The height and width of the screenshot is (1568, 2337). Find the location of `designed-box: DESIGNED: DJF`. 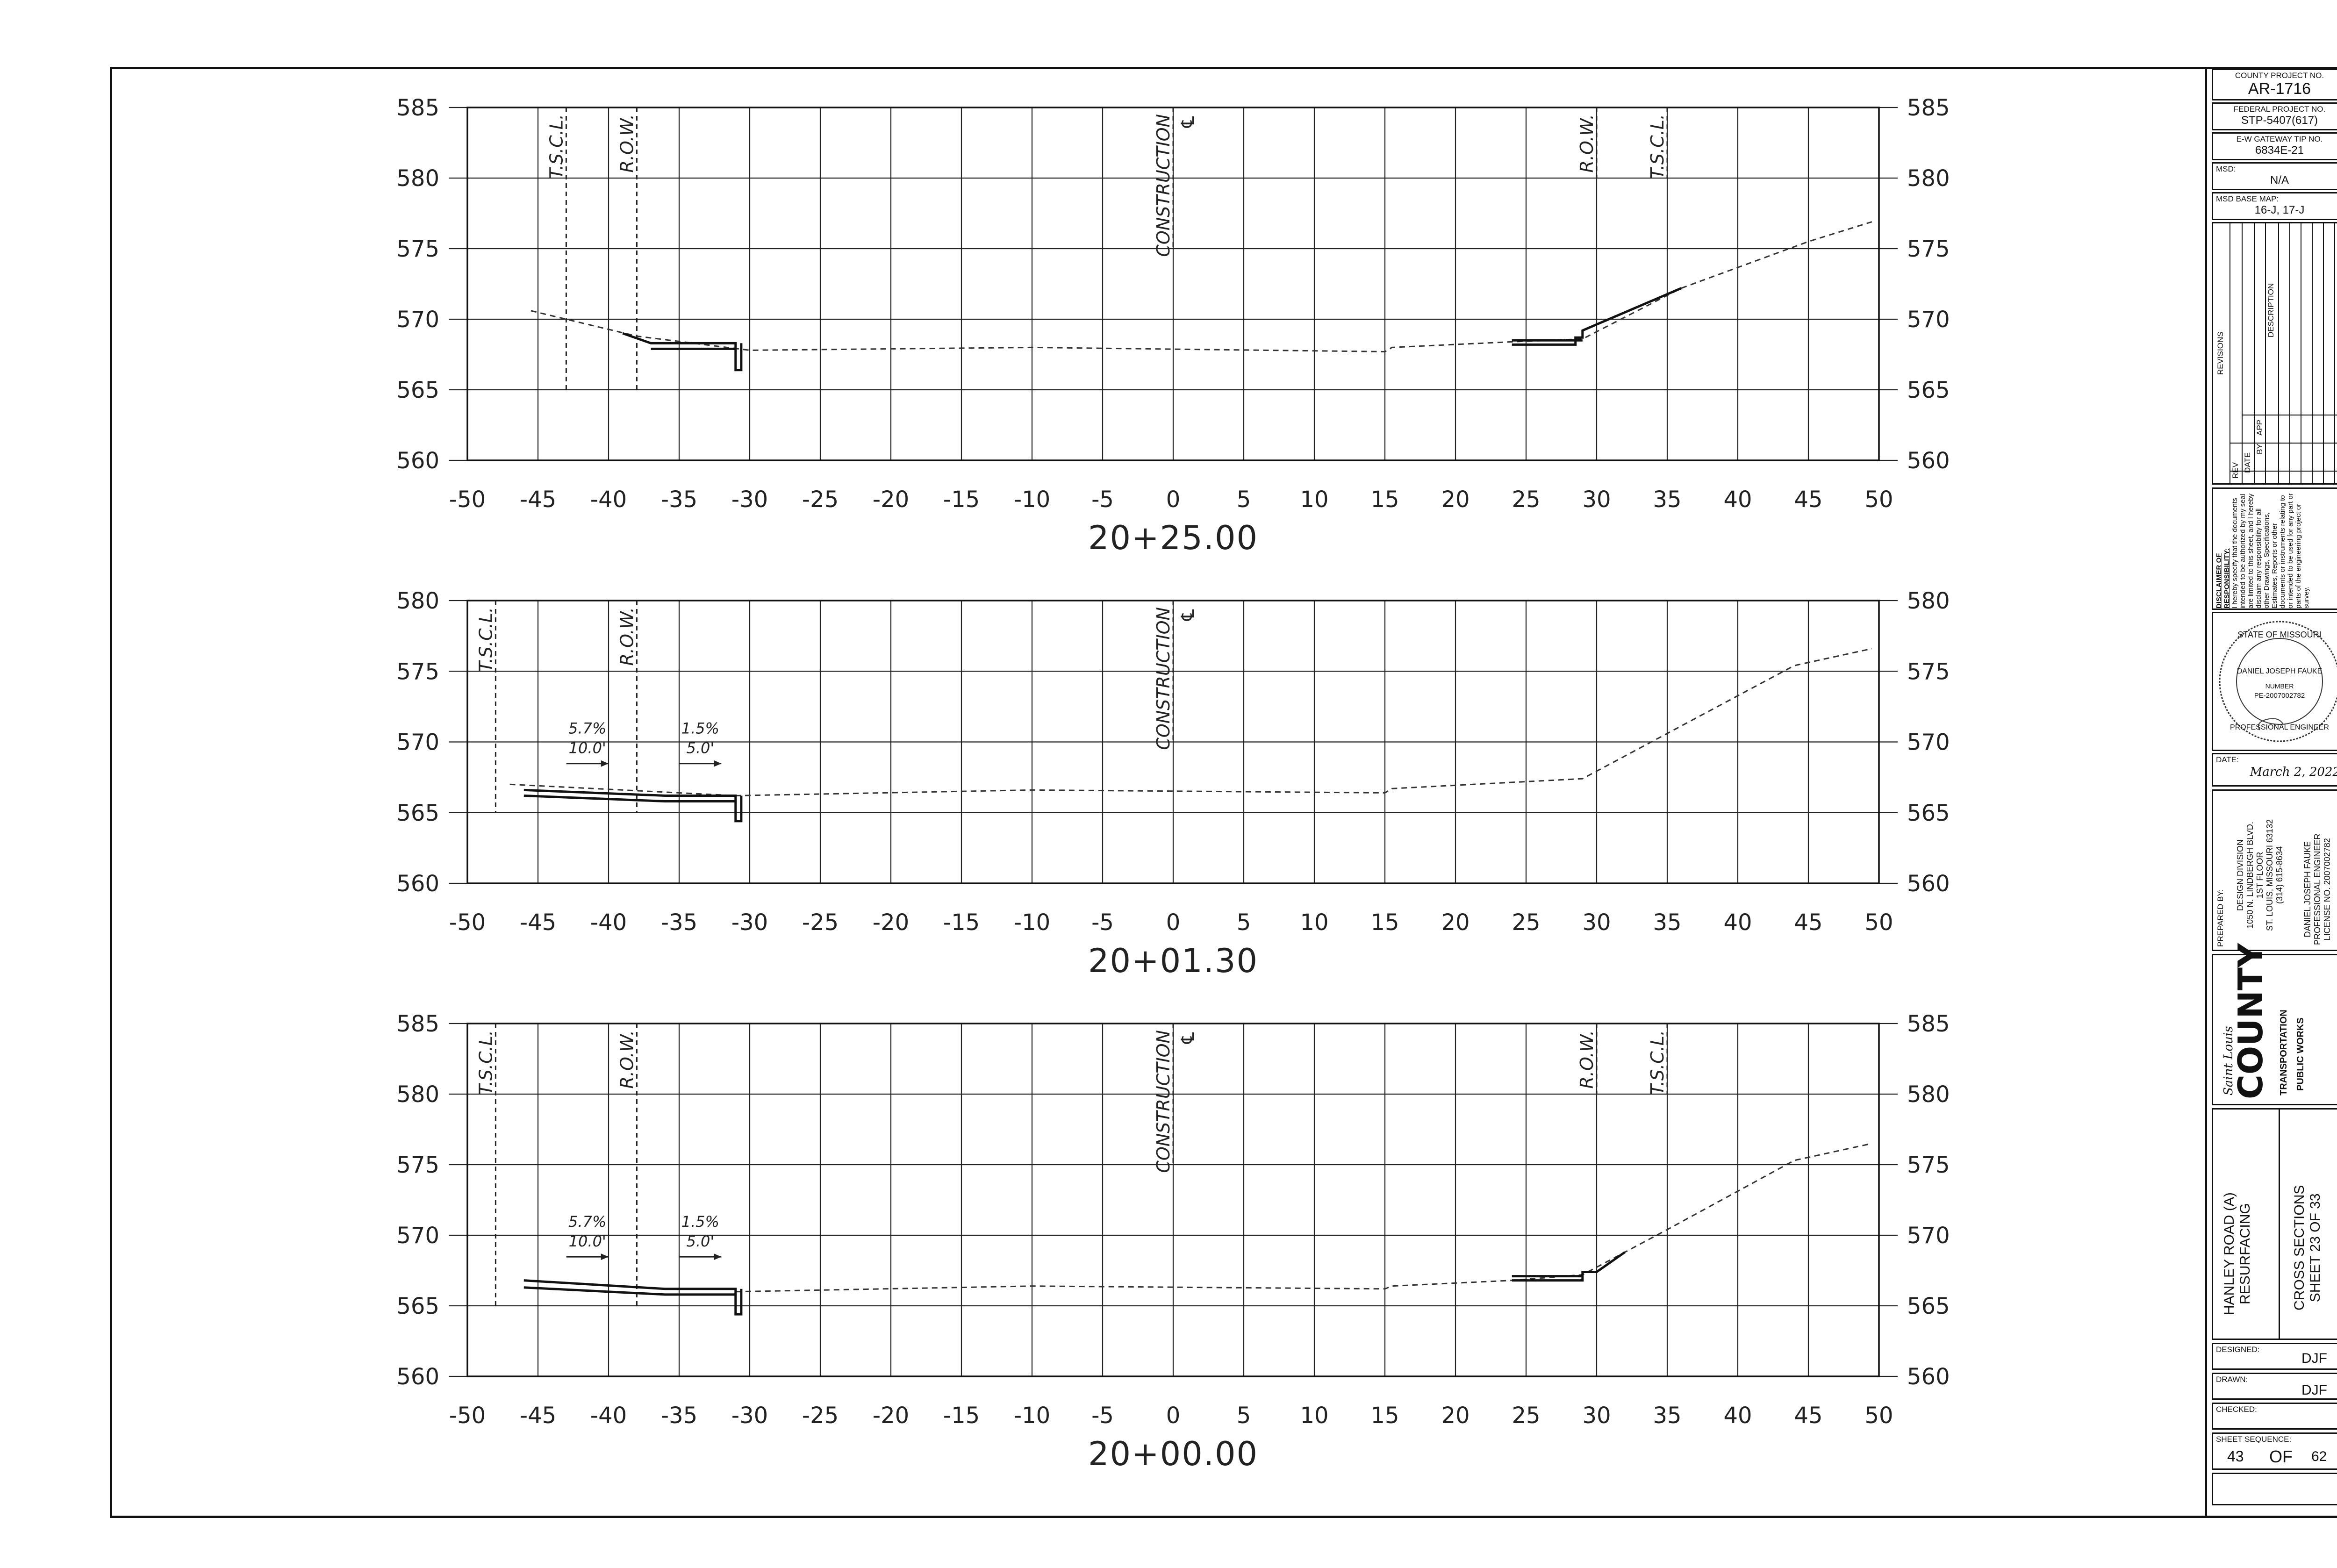

designed-box: DESIGNED: DJF is located at coordinates (2274, 1357).